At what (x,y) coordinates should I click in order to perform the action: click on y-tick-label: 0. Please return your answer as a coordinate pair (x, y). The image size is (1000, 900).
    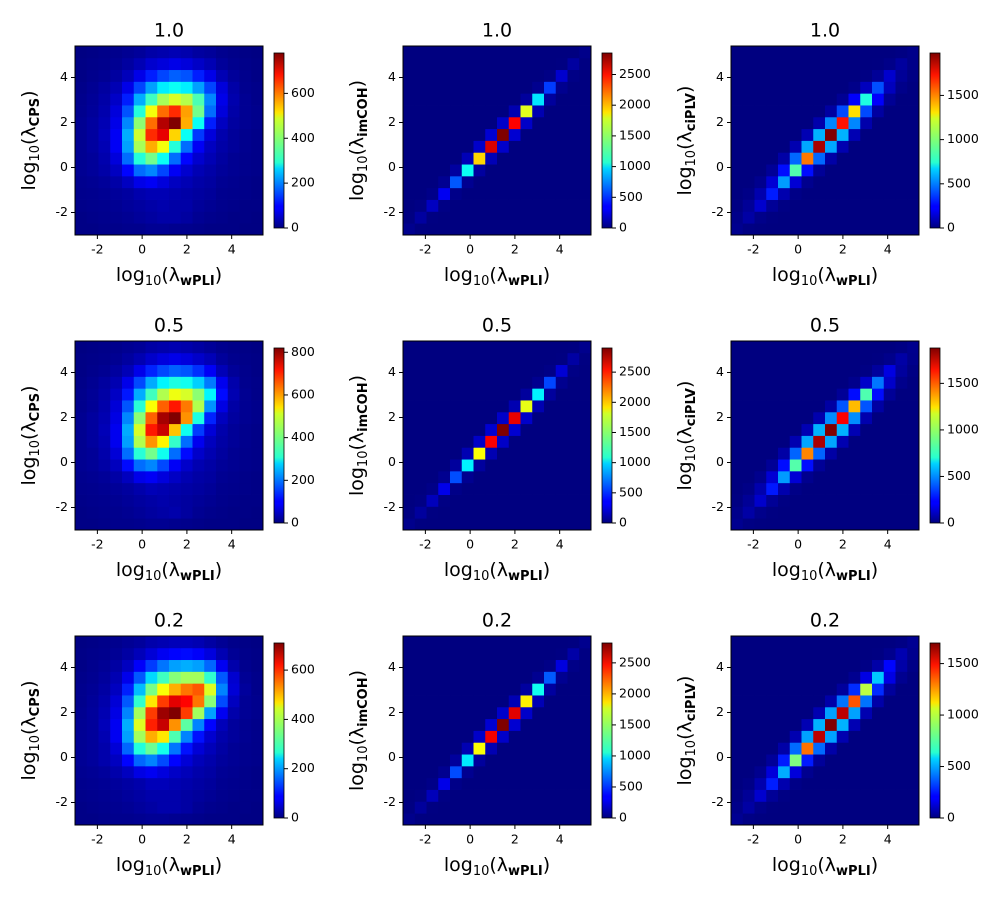
    Looking at the image, I should click on (392, 166).